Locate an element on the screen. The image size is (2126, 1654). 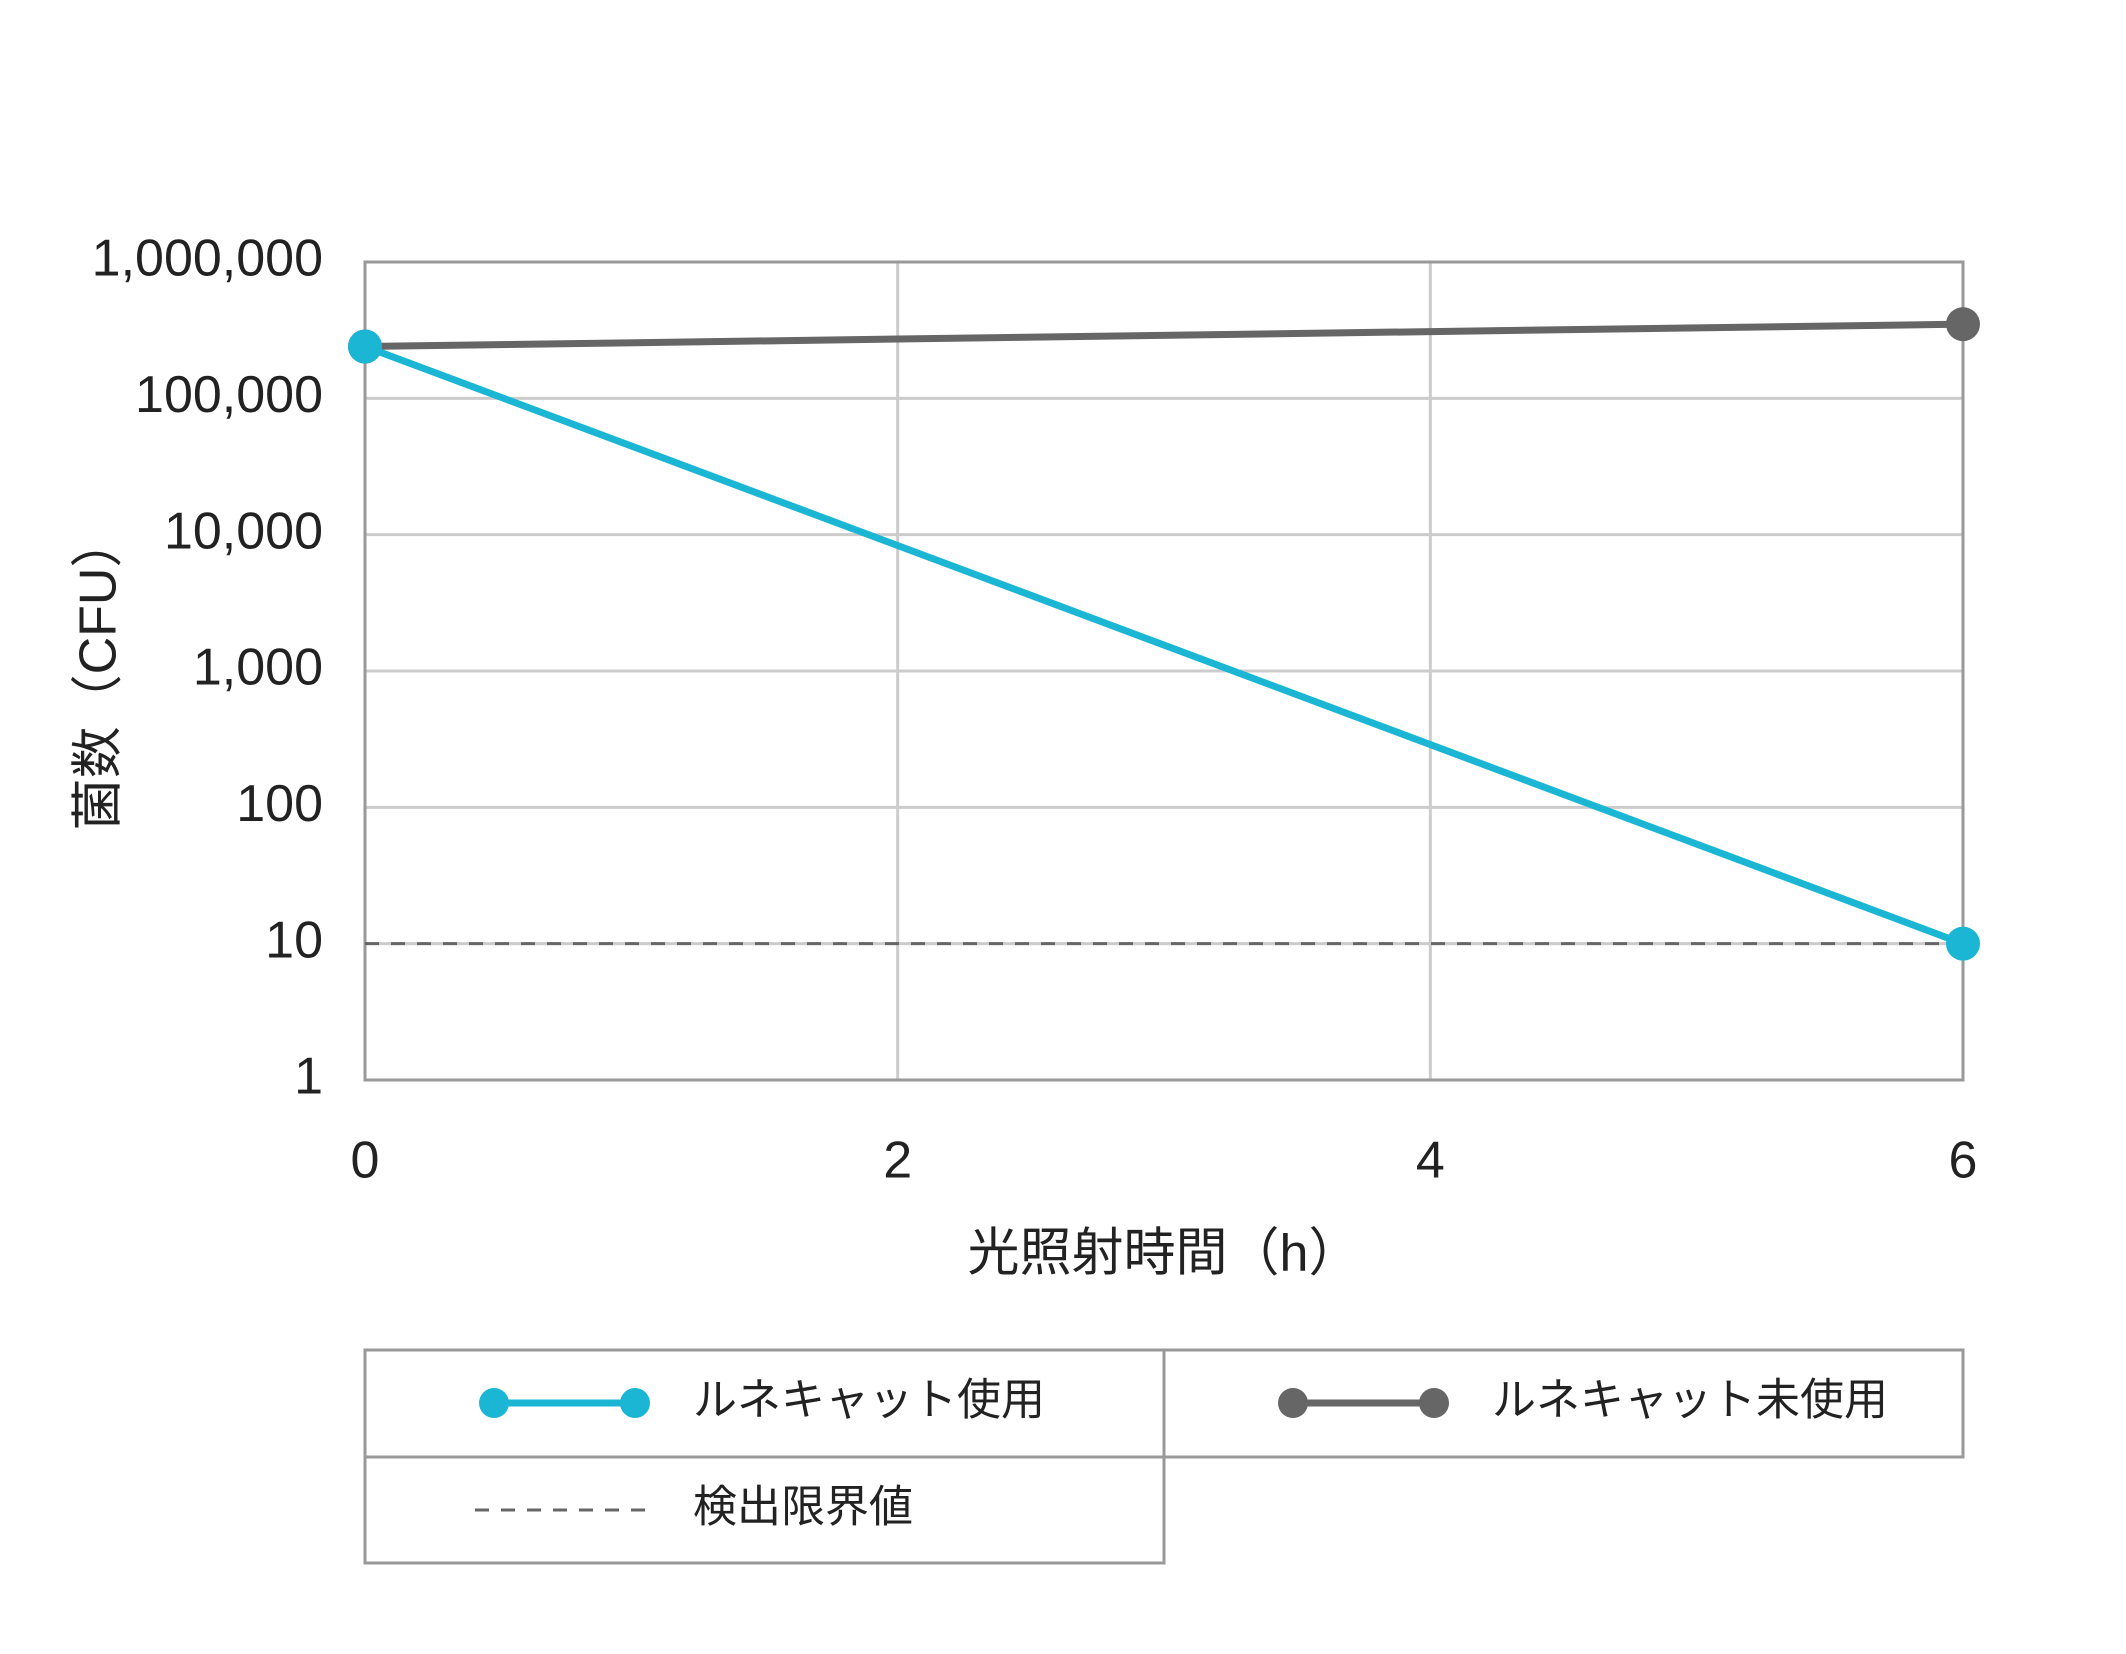
x-axis-title: 光照射時間（h） is located at coordinates (1164, 1254).